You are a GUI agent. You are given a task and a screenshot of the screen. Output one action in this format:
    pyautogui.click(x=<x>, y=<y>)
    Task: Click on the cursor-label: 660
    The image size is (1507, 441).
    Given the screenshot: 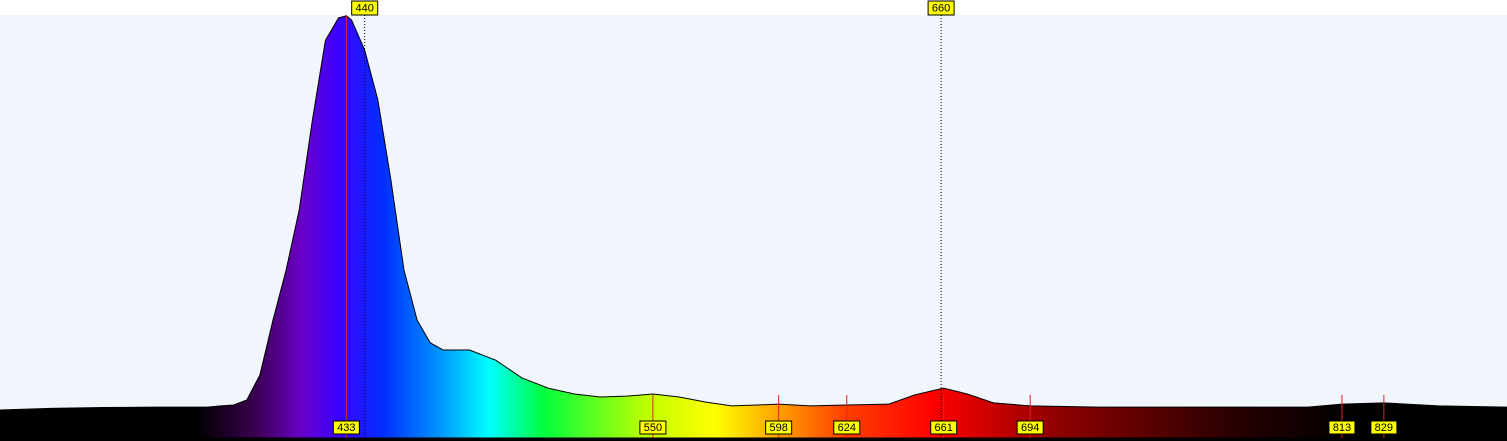 What is the action you would take?
    pyautogui.click(x=941, y=8)
    